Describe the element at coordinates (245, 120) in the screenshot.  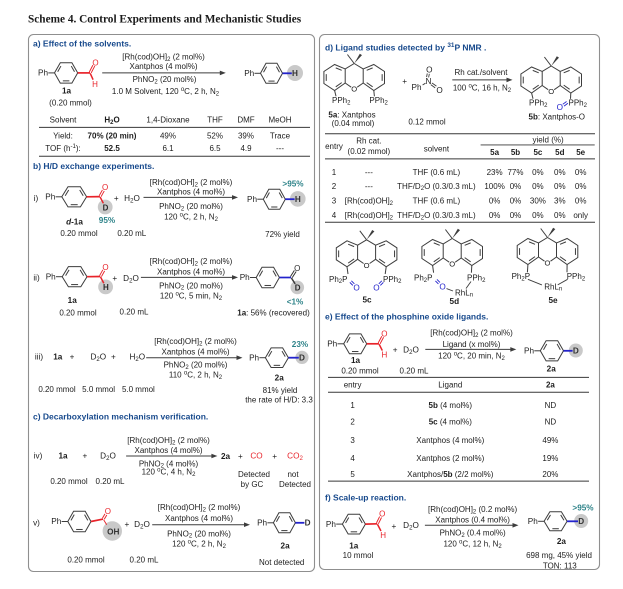
I see `svg-text: DMF` at that location.